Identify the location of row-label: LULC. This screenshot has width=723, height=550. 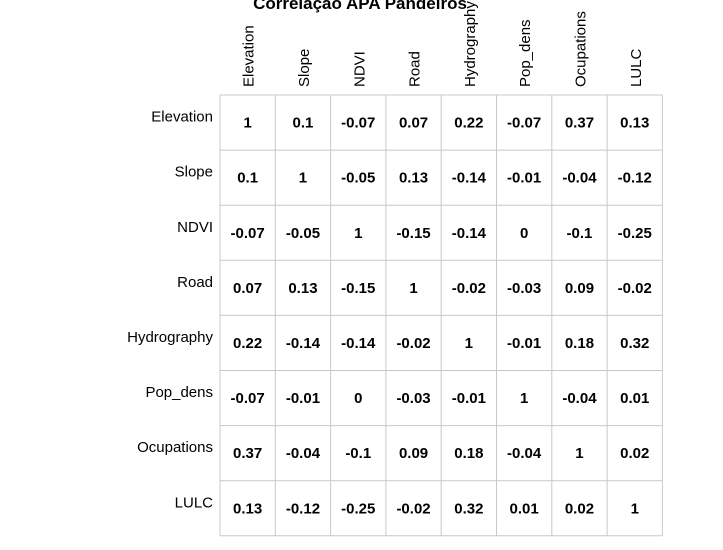
(194, 502).